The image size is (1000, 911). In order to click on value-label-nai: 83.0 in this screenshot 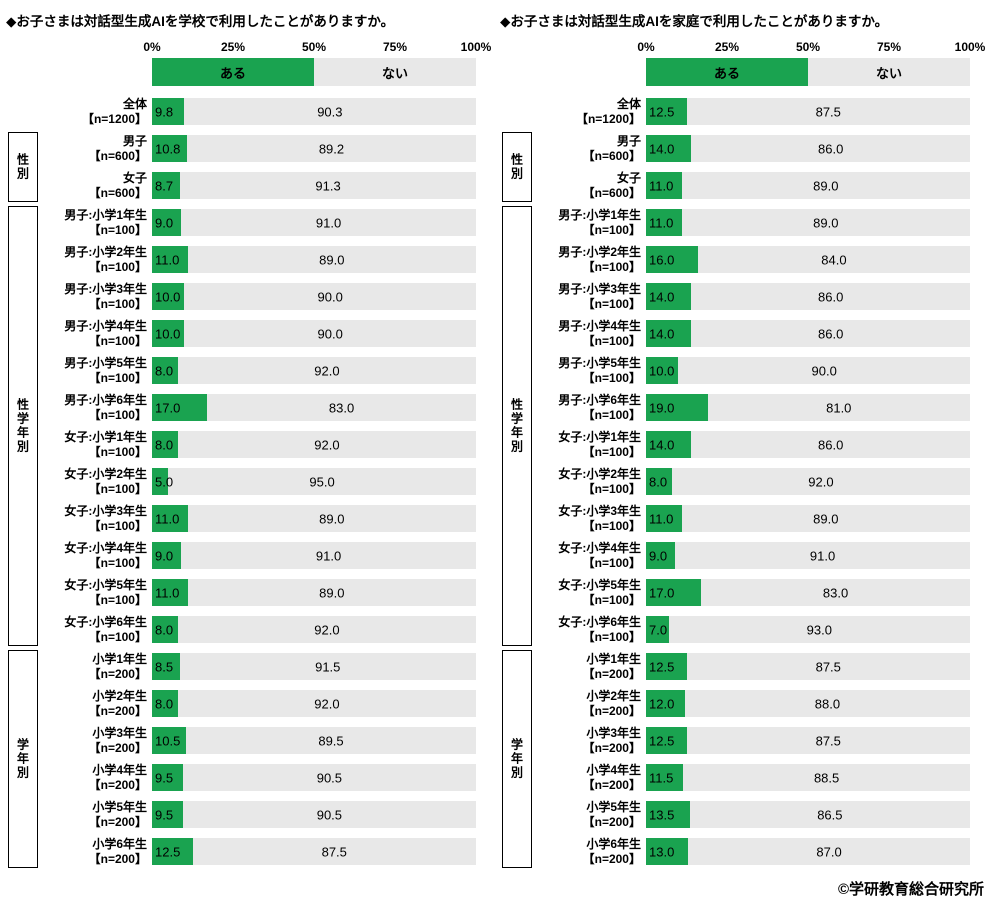, I will do `click(835, 592)`.